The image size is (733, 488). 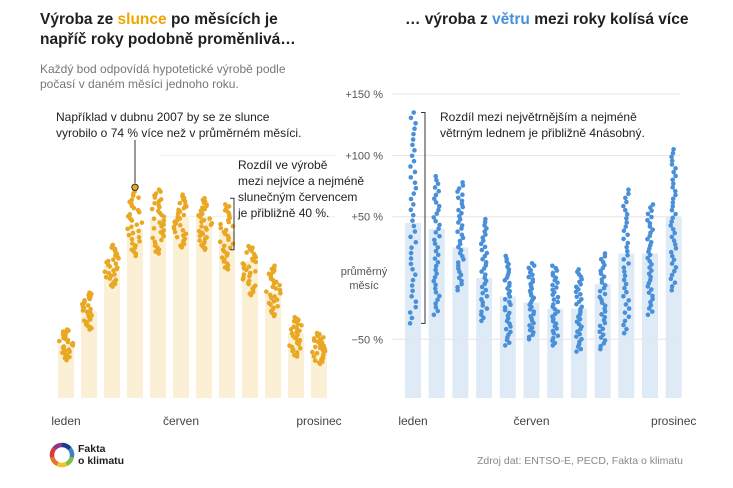 What do you see at coordinates (364, 156) in the screenshot?
I see `y-tick-label: +100 %` at bounding box center [364, 156].